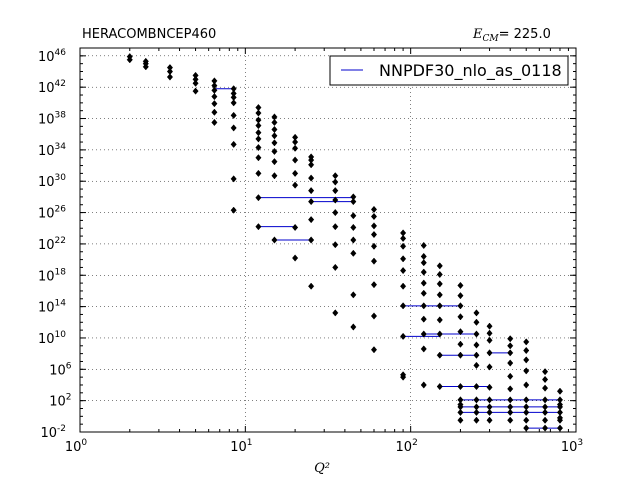 This screenshot has height=480, width=640. I want to click on y-tick-exp: 14, so click(61, 304).